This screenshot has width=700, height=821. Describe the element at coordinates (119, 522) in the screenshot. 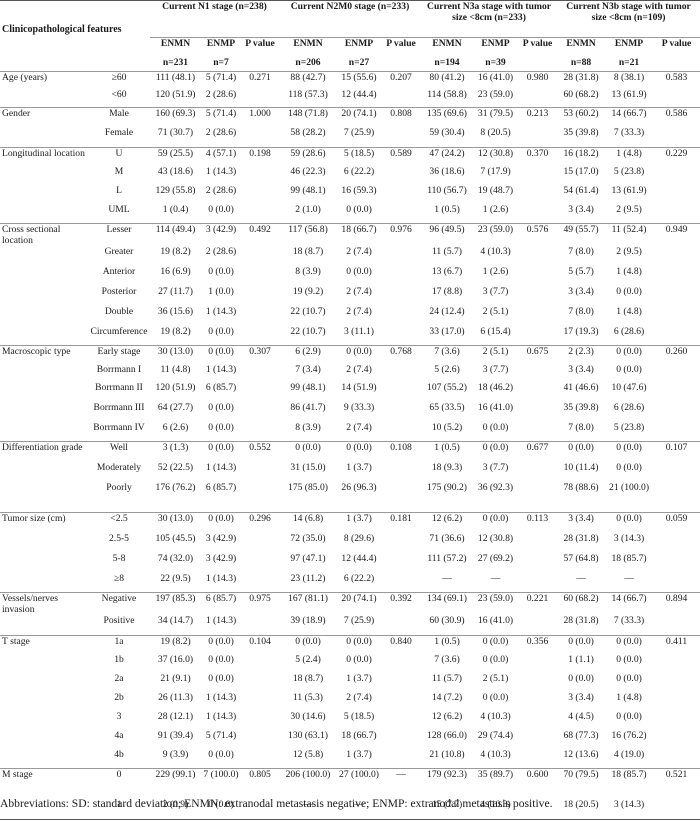

I see `category-label: <2.5` at that location.